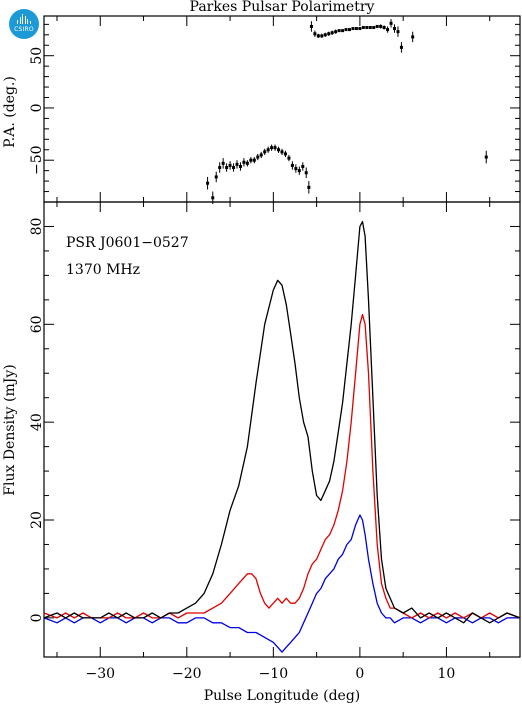 The width and height of the screenshot is (522, 710). Describe the element at coordinates (37, 107) in the screenshot. I see `pa-tick-label: 0` at that location.